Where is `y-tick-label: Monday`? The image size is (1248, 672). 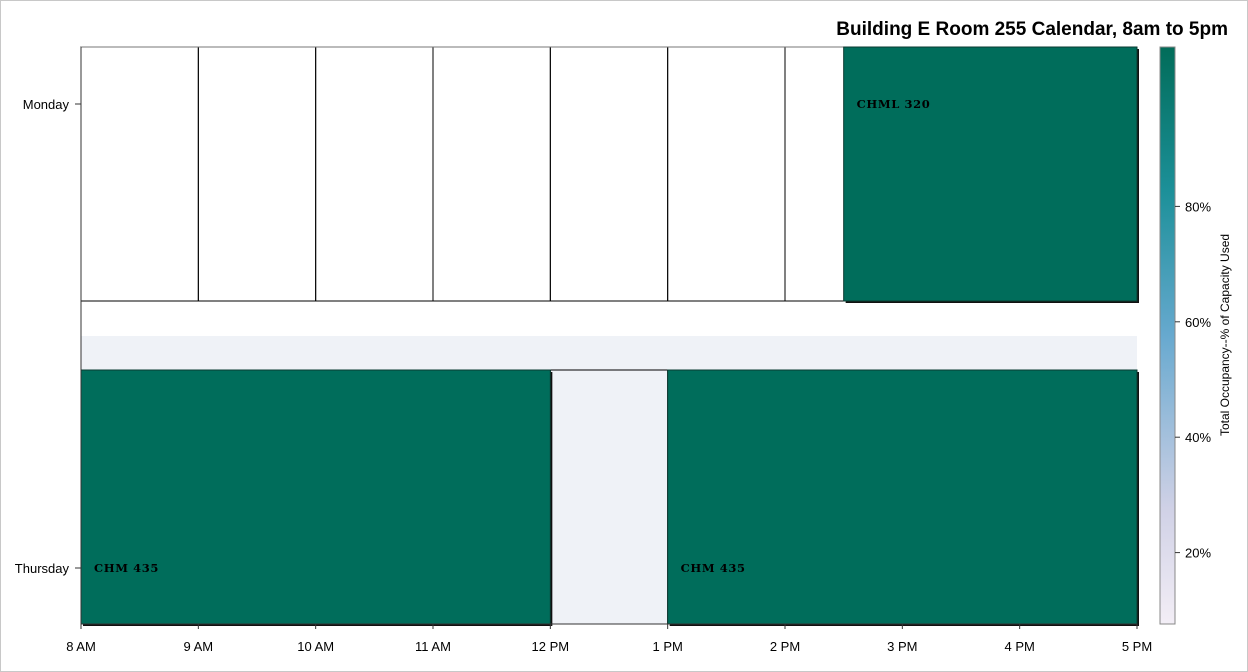 y-tick-label: Monday is located at coordinates (46, 104).